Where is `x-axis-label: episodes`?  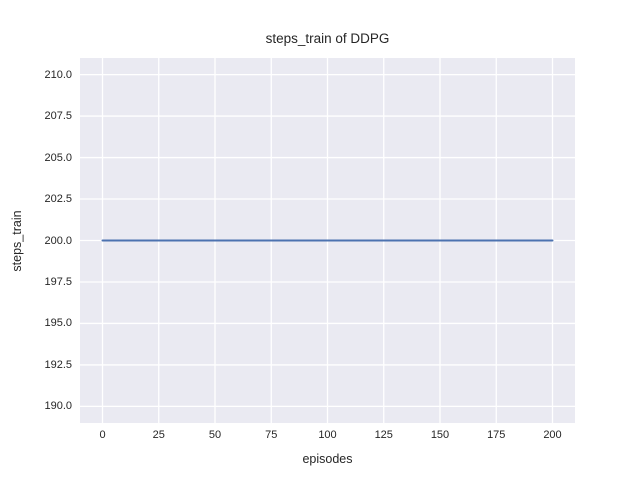
x-axis-label: episodes is located at coordinates (327, 459).